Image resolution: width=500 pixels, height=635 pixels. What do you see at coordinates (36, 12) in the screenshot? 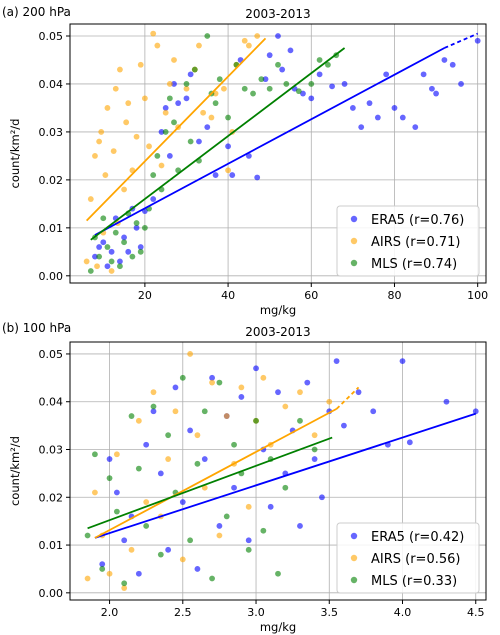
I see `panel-label: (a) 200 hPa` at bounding box center [36, 12].